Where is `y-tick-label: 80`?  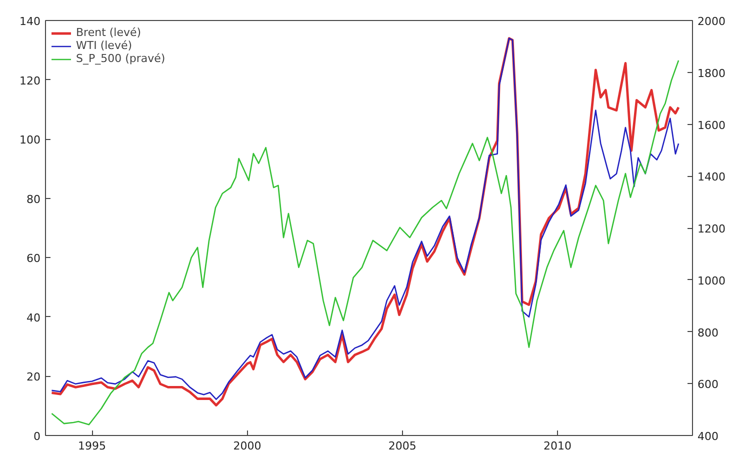
y-tick-label: 80 is located at coordinates (33, 199).